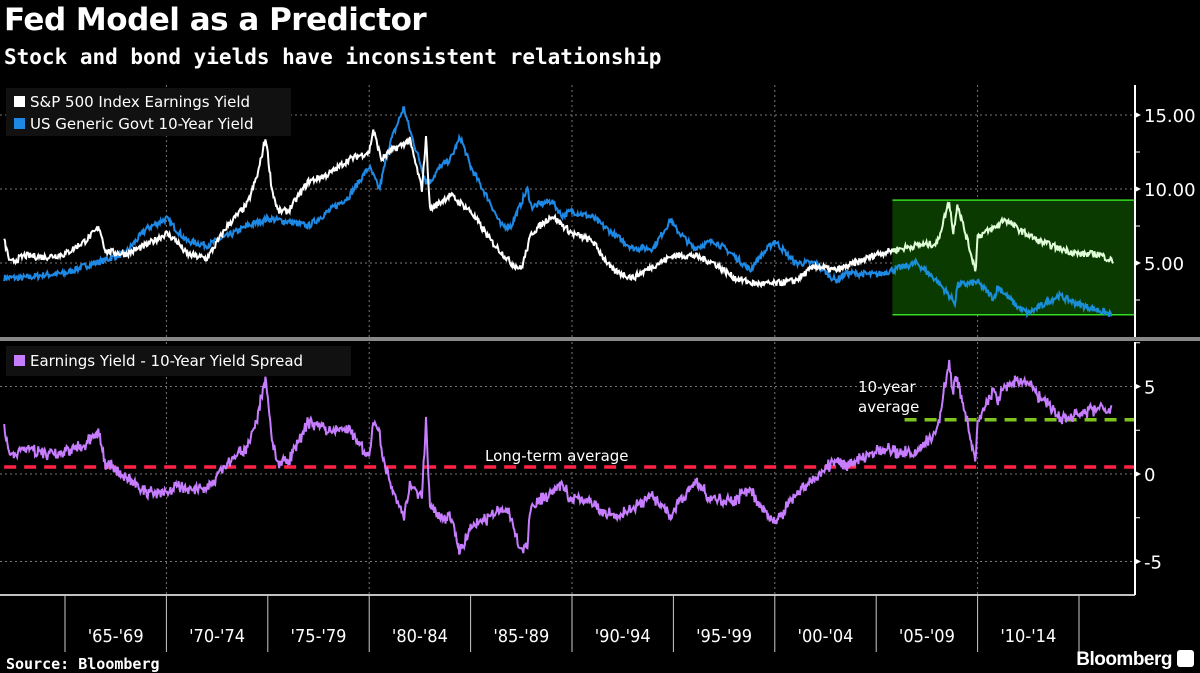 Image resolution: width=1200 pixels, height=673 pixels. What do you see at coordinates (1153, 563) in the screenshot?
I see `y-tick-label: -5` at bounding box center [1153, 563].